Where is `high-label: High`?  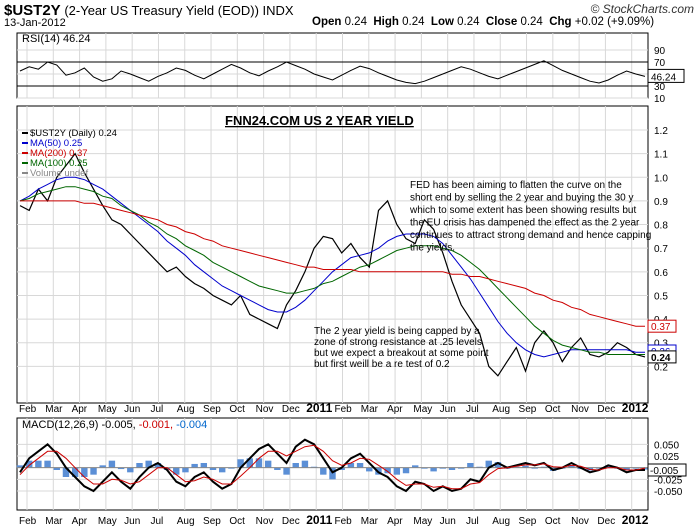
high-label: High is located at coordinates (386, 22).